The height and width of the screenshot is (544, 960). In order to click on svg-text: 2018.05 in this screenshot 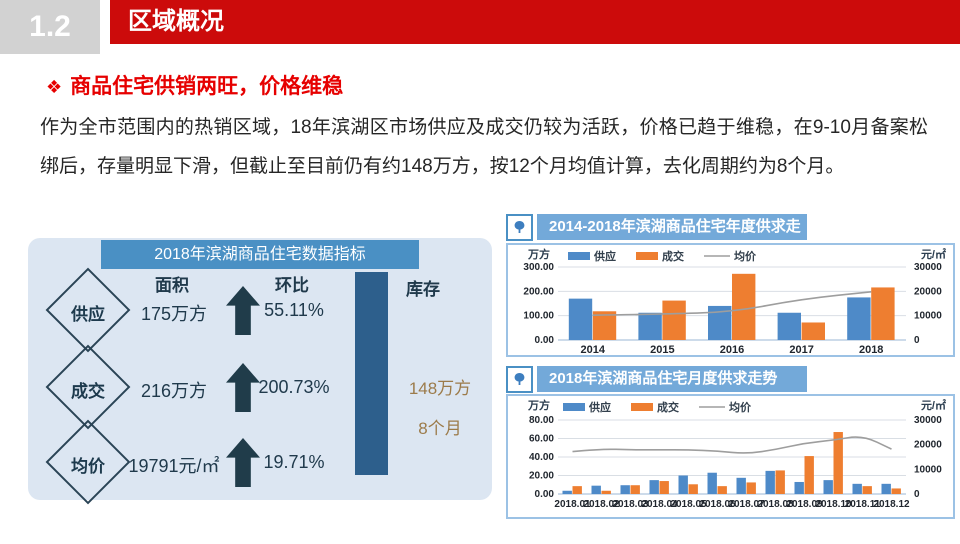, I will do `click(688, 504)`.